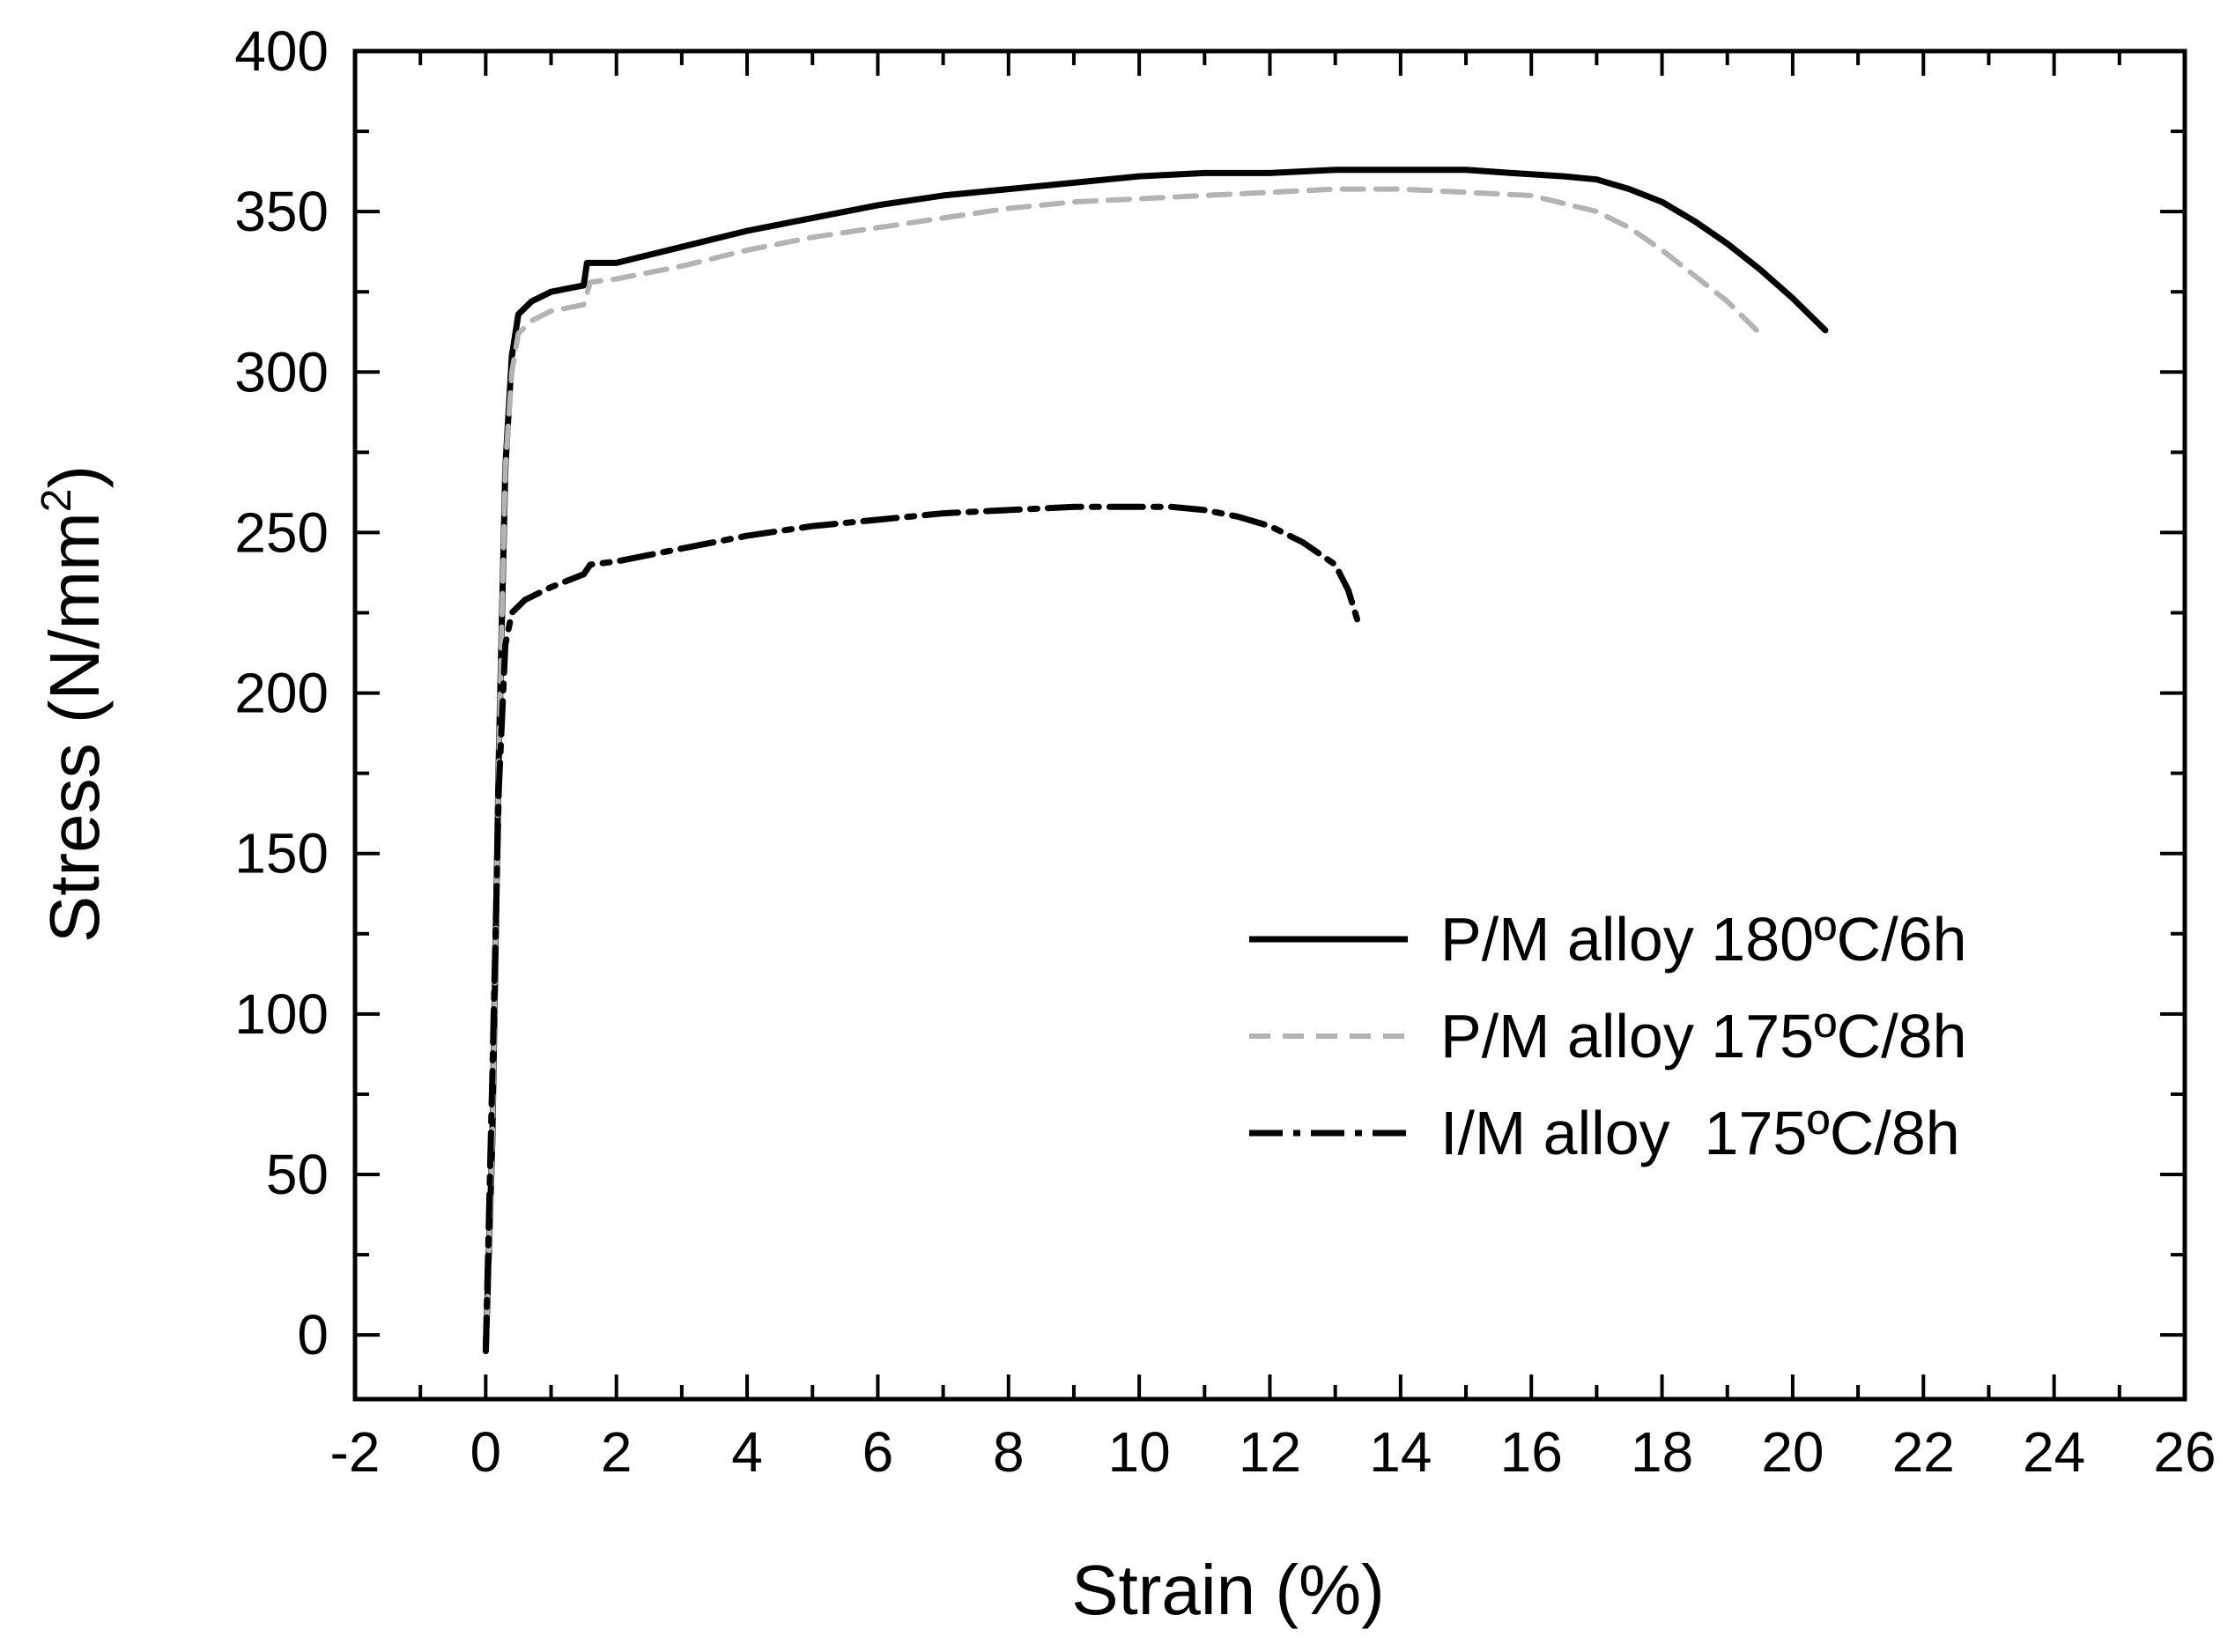  What do you see at coordinates (282, 1014) in the screenshot?
I see `y-tick-label: 100` at bounding box center [282, 1014].